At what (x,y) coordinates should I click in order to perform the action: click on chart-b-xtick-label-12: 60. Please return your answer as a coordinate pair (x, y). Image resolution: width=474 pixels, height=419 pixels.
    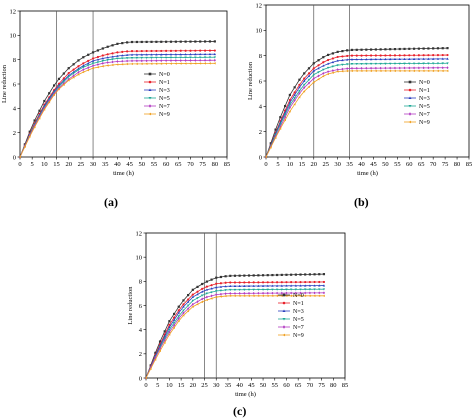
    Looking at the image, I should click on (409, 164).